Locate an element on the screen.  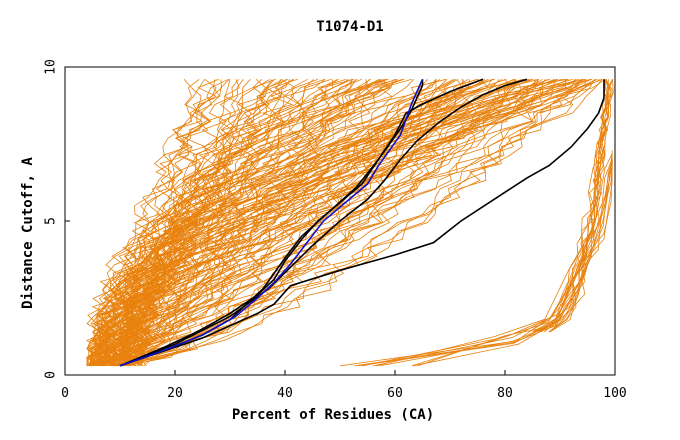
x-tick-label: 0 is located at coordinates (65, 393).